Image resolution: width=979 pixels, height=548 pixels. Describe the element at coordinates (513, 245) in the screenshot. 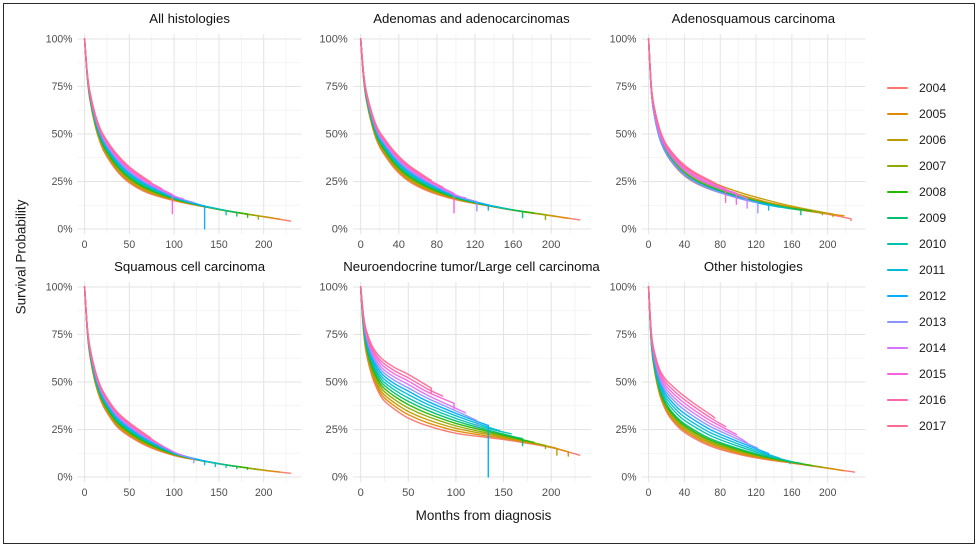

I see `x-tick-label: 160` at that location.